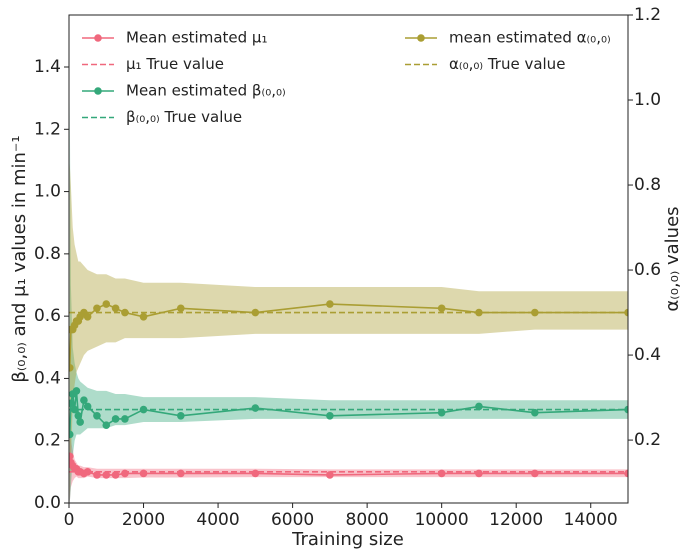 The image size is (690, 557). What do you see at coordinates (347, 539) in the screenshot?
I see `x-axis-label: Training size` at bounding box center [347, 539].